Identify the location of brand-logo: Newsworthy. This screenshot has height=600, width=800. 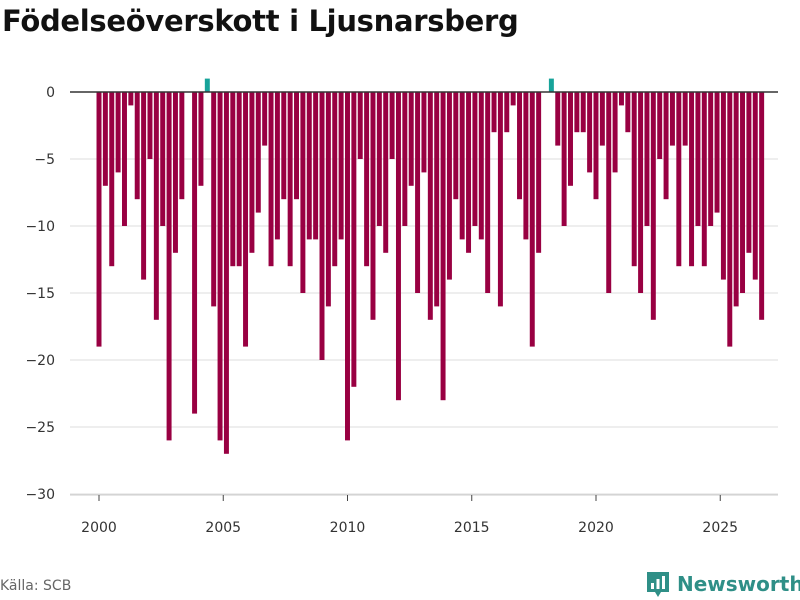
(722, 584).